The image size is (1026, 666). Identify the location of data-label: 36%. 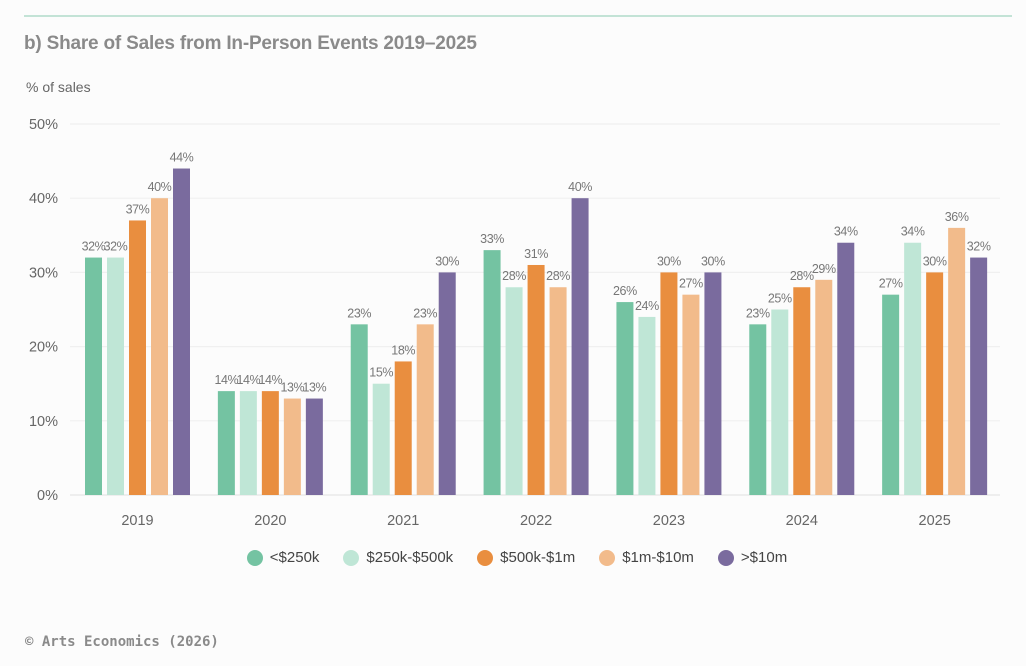
(957, 217).